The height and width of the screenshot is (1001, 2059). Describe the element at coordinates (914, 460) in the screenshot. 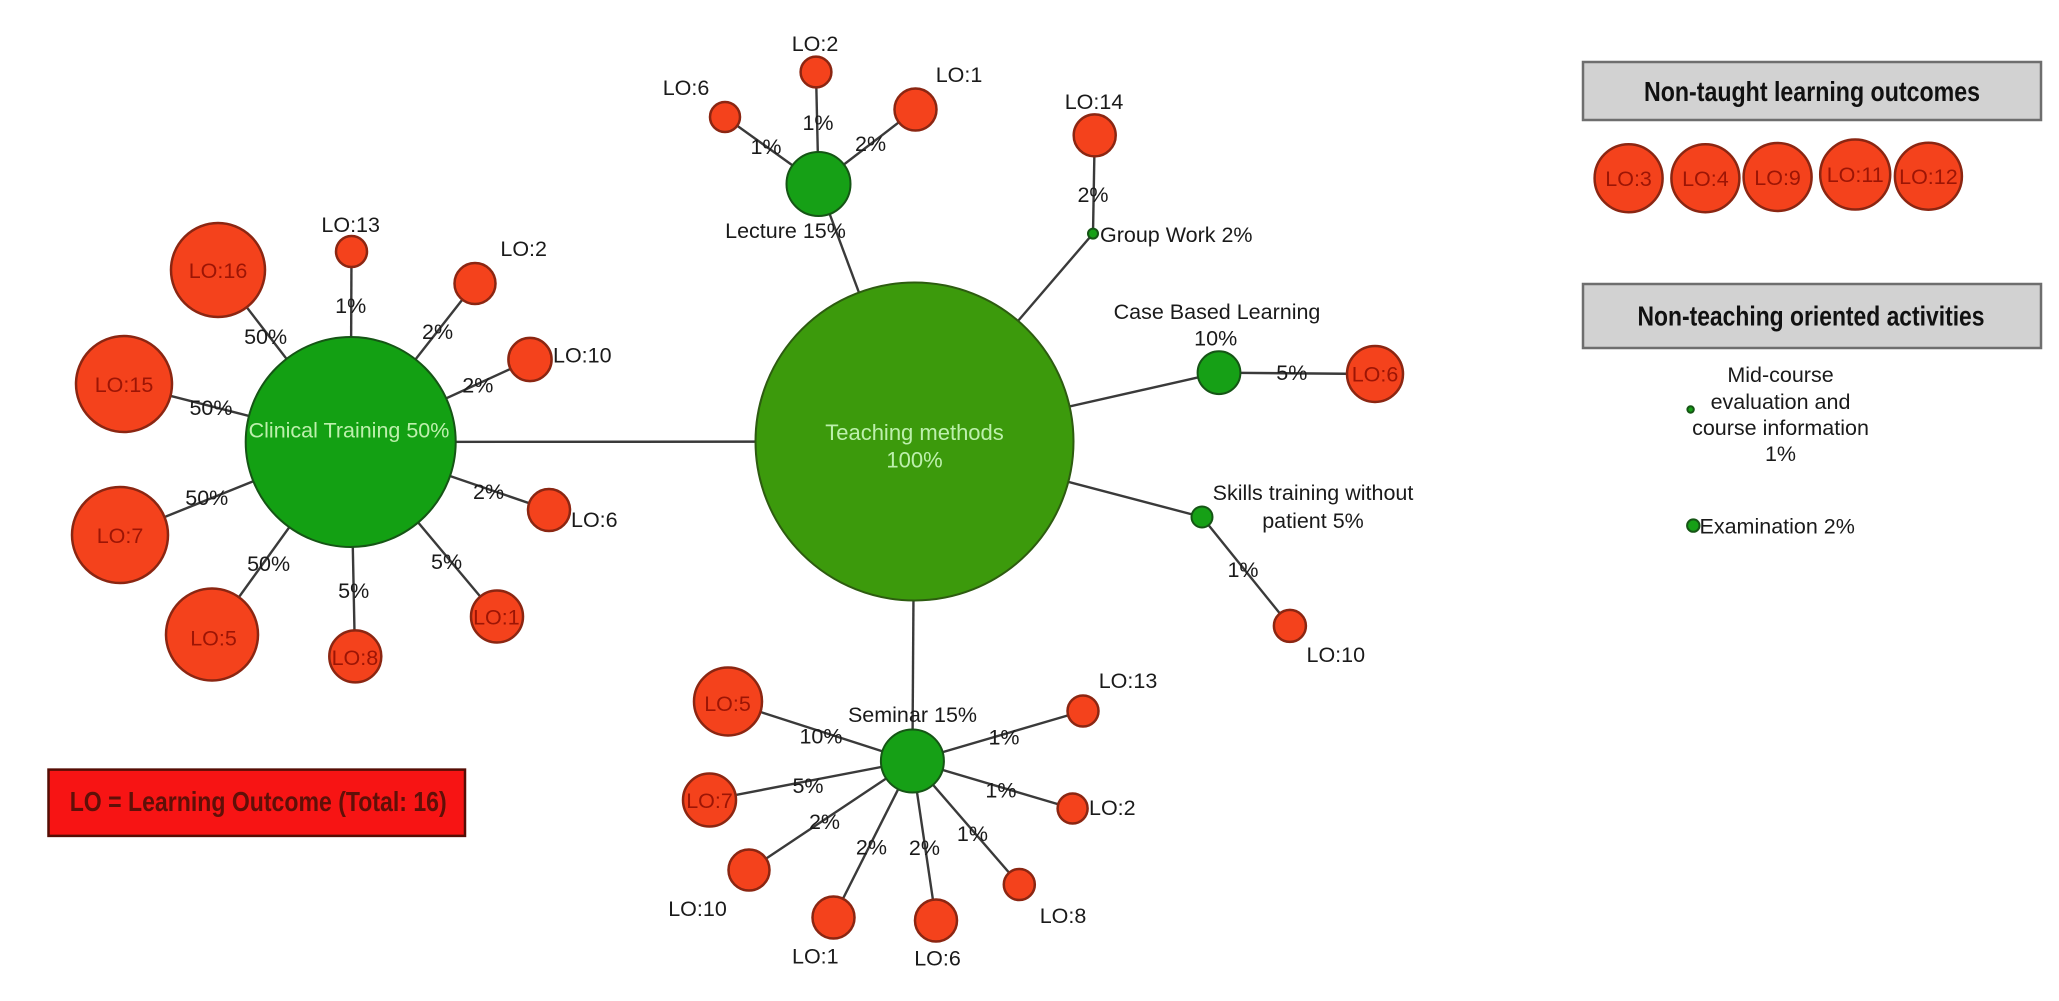

I see `svg-text: 100%` at that location.